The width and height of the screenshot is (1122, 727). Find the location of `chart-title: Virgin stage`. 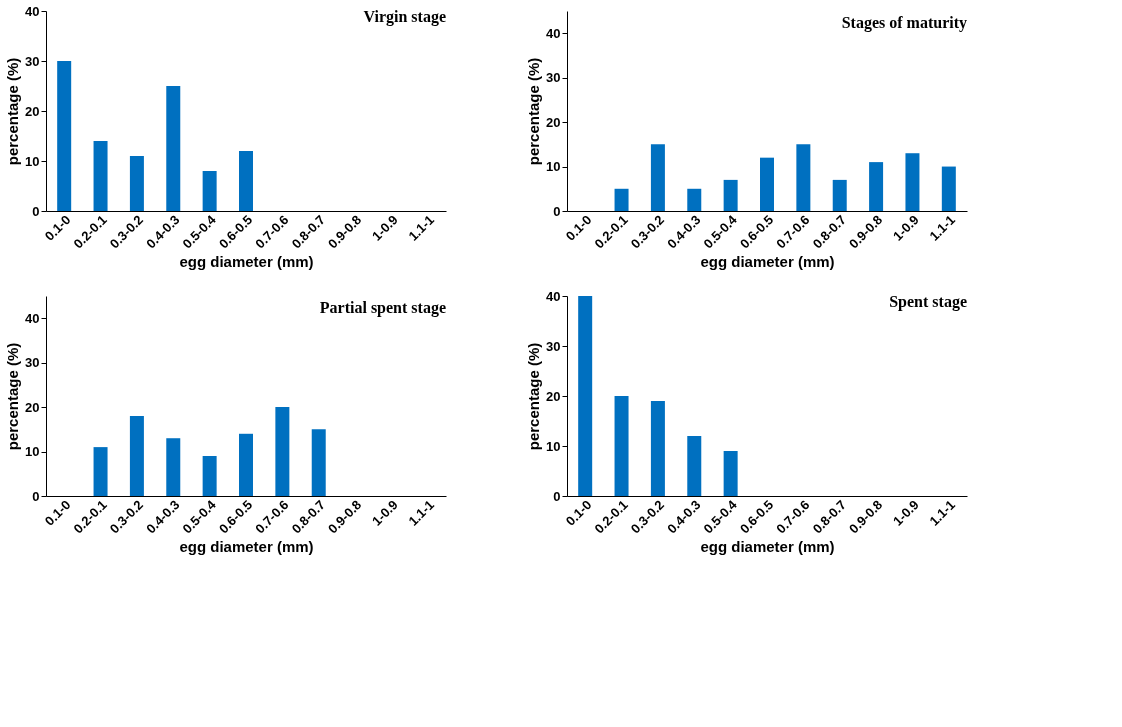

chart-title: Virgin stage is located at coordinates (404, 17).